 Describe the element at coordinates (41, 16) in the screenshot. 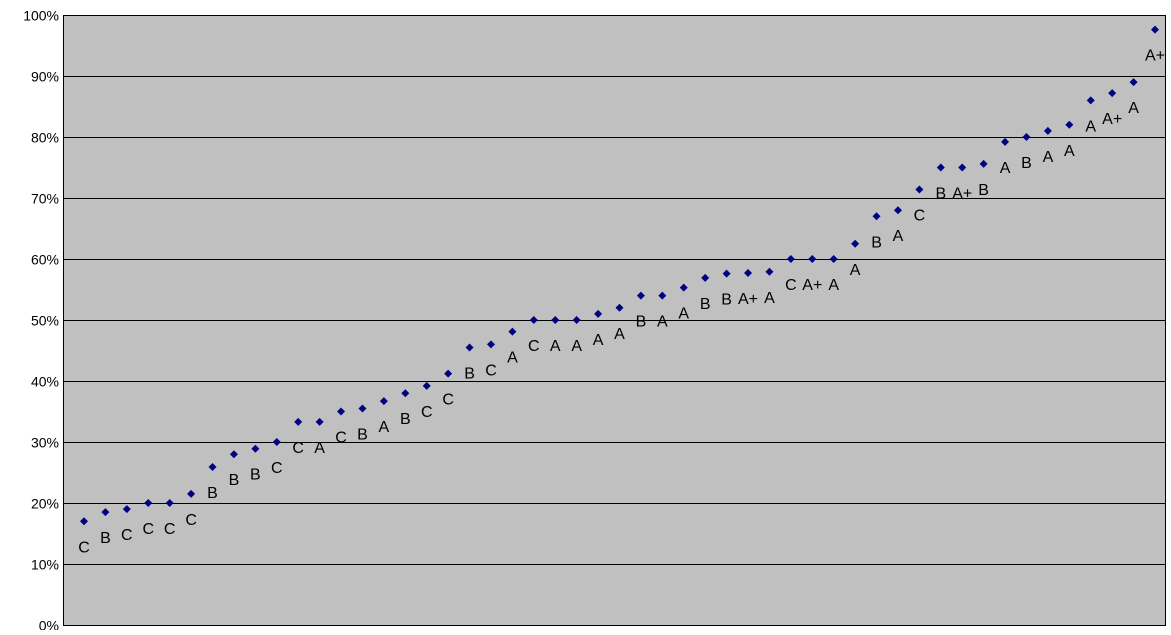

I see `y-tick-label: 100%` at that location.